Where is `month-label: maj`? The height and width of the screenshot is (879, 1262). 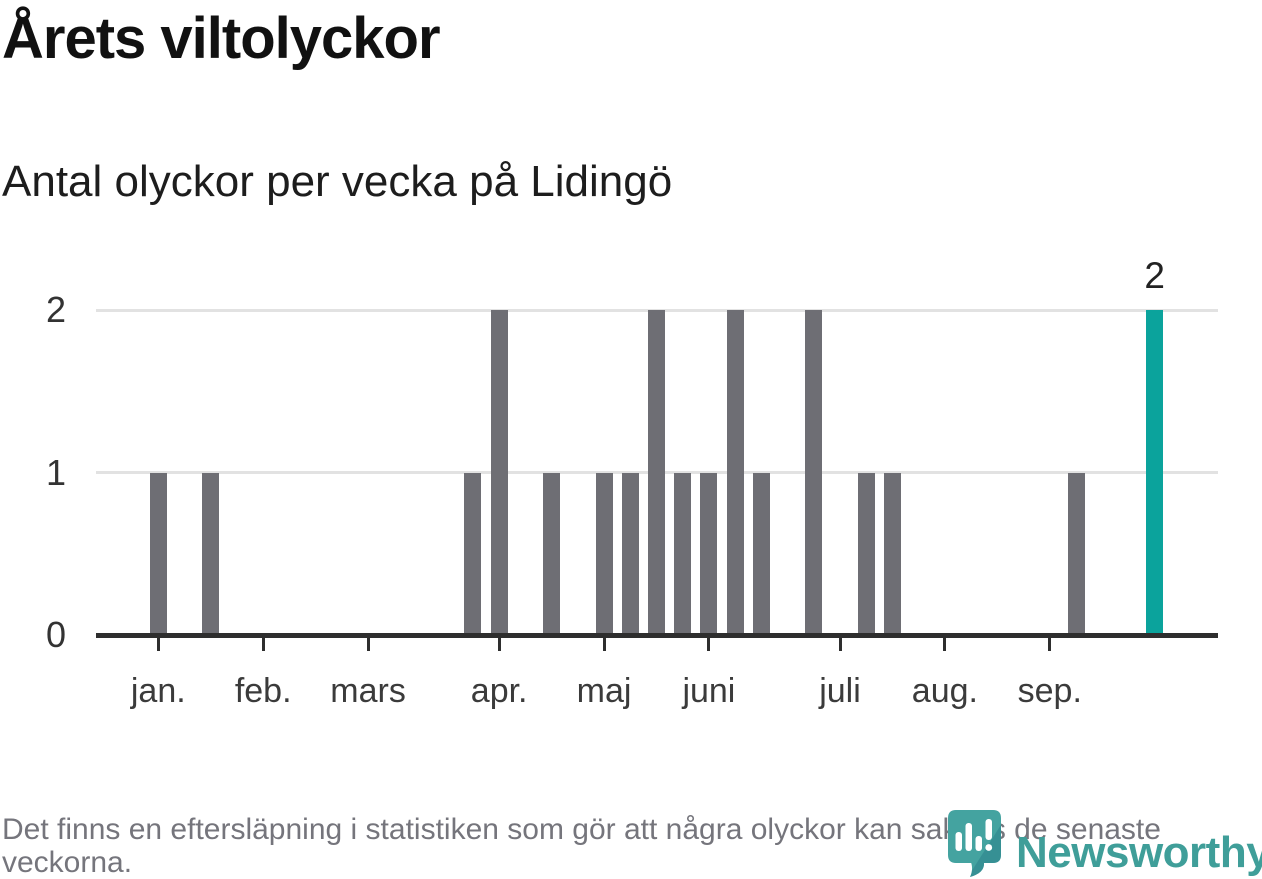 month-label: maj is located at coordinates (604, 691).